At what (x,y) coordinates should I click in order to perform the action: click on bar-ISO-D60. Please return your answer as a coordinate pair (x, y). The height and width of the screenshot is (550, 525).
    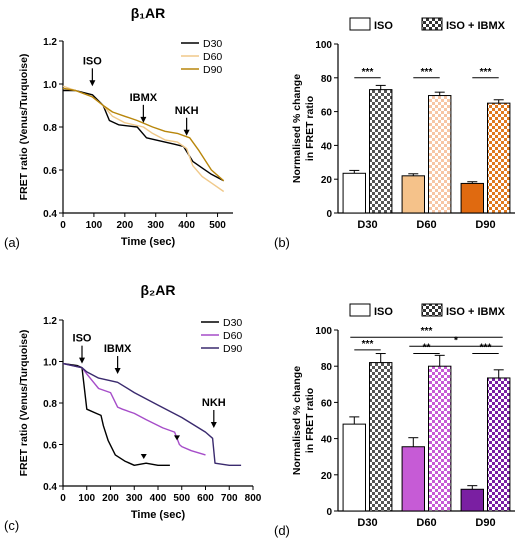
    Looking at the image, I should click on (413, 194).